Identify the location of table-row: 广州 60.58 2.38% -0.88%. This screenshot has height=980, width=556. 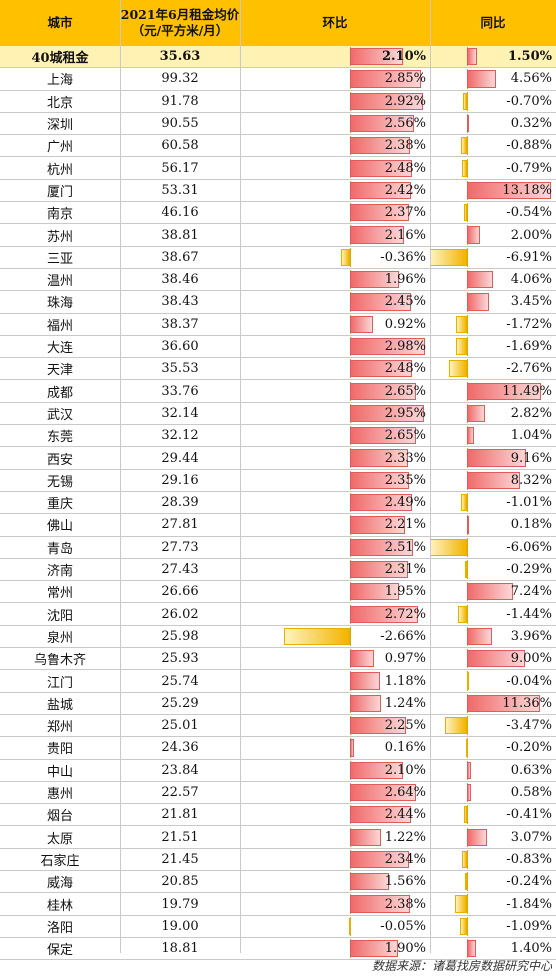
(278, 146).